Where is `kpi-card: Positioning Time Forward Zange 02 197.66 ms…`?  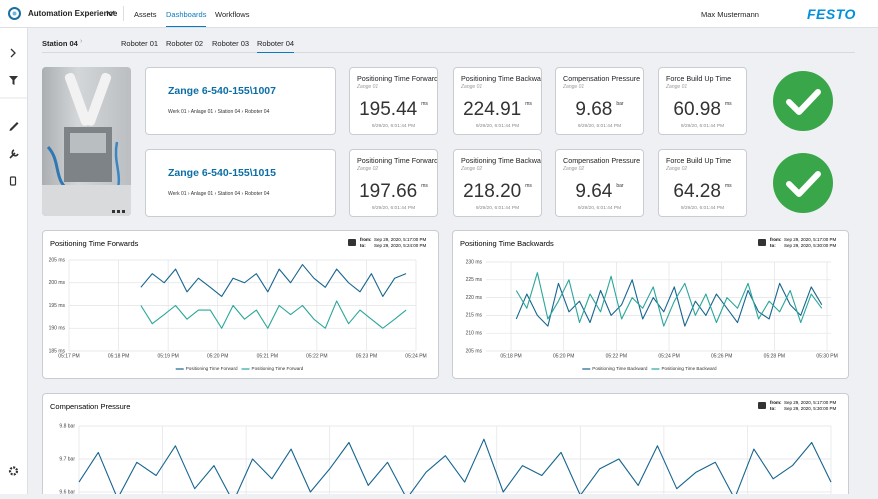
kpi-card: Positioning Time Forward Zange 02 197.66 ms… is located at coordinates (393, 183).